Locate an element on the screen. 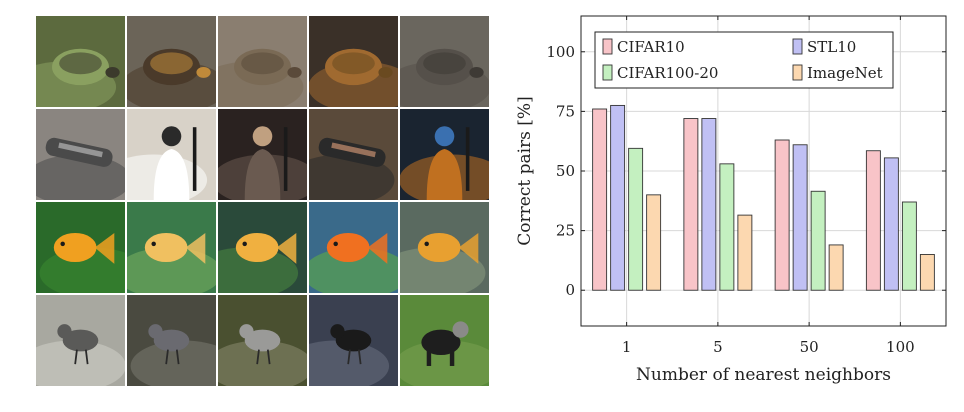  legend-label: CIFAR100-20 is located at coordinates (667, 73).